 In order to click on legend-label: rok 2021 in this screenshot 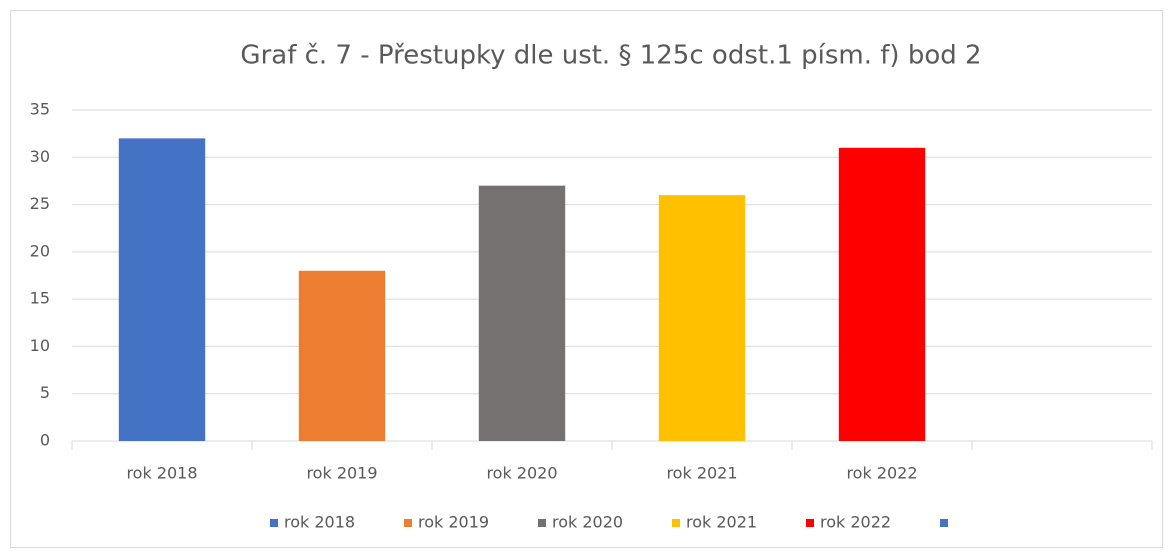, I will do `click(721, 522)`.